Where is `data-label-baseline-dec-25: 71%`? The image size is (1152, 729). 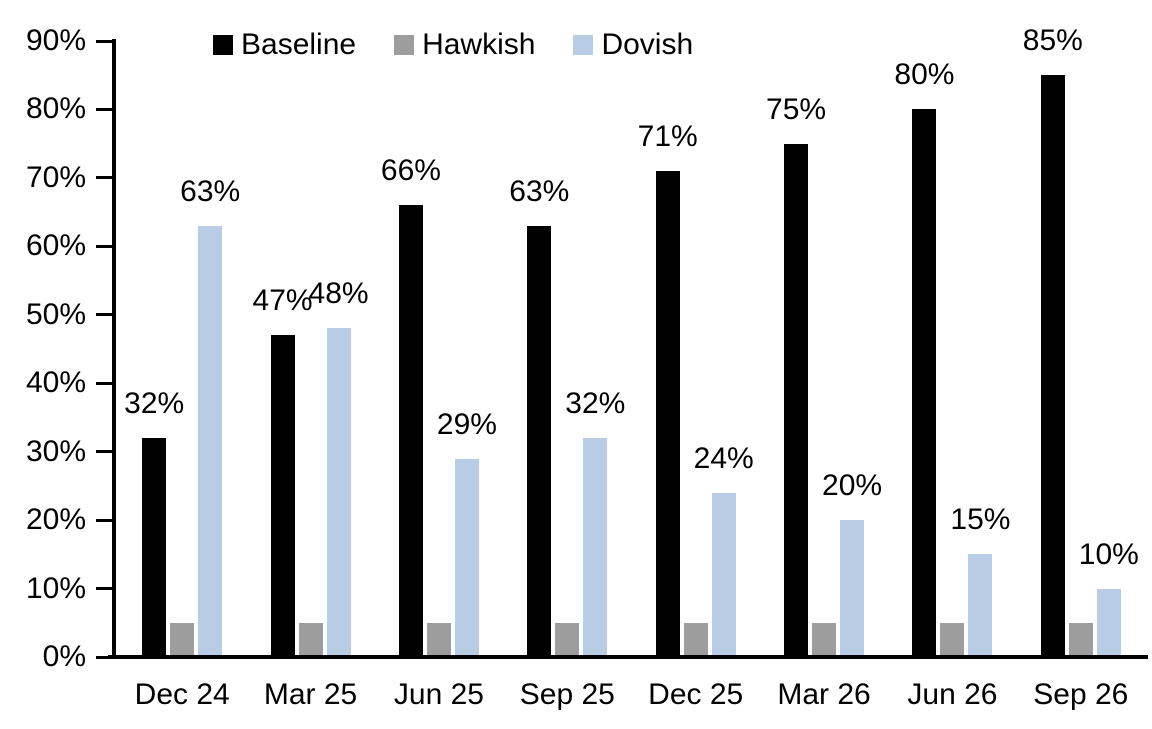
data-label-baseline-dec-25: 71% is located at coordinates (667, 137).